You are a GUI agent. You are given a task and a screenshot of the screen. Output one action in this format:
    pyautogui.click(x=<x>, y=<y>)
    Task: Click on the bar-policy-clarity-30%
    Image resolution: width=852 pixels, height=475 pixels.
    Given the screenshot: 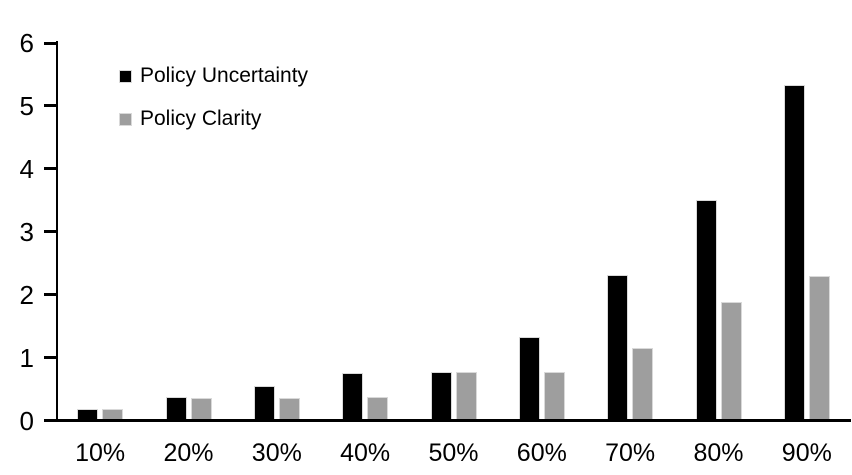 What is the action you would take?
    pyautogui.click(x=289, y=409)
    